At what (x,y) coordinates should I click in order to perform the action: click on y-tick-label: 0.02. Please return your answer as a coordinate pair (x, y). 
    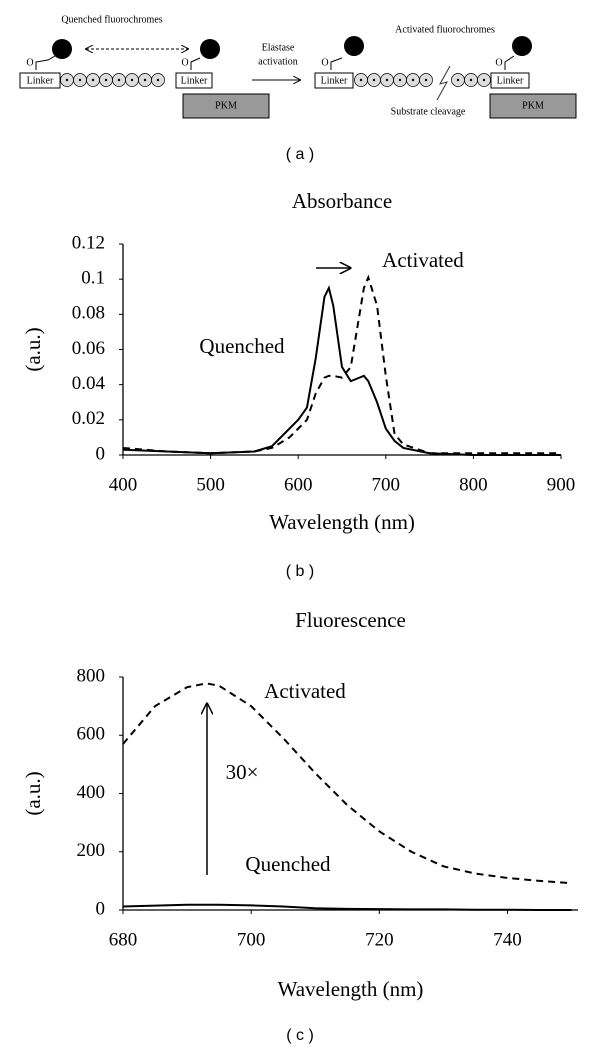
    Looking at the image, I should click on (88, 418).